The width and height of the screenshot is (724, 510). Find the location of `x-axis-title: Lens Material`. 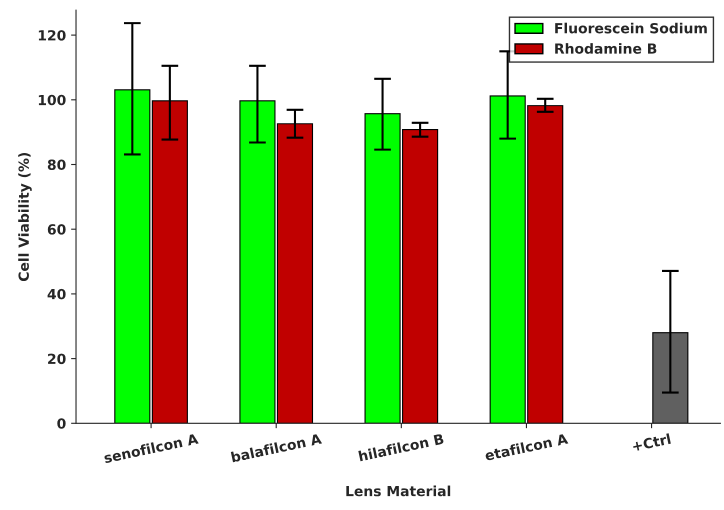

x-axis-title: Lens Material is located at coordinates (398, 491).